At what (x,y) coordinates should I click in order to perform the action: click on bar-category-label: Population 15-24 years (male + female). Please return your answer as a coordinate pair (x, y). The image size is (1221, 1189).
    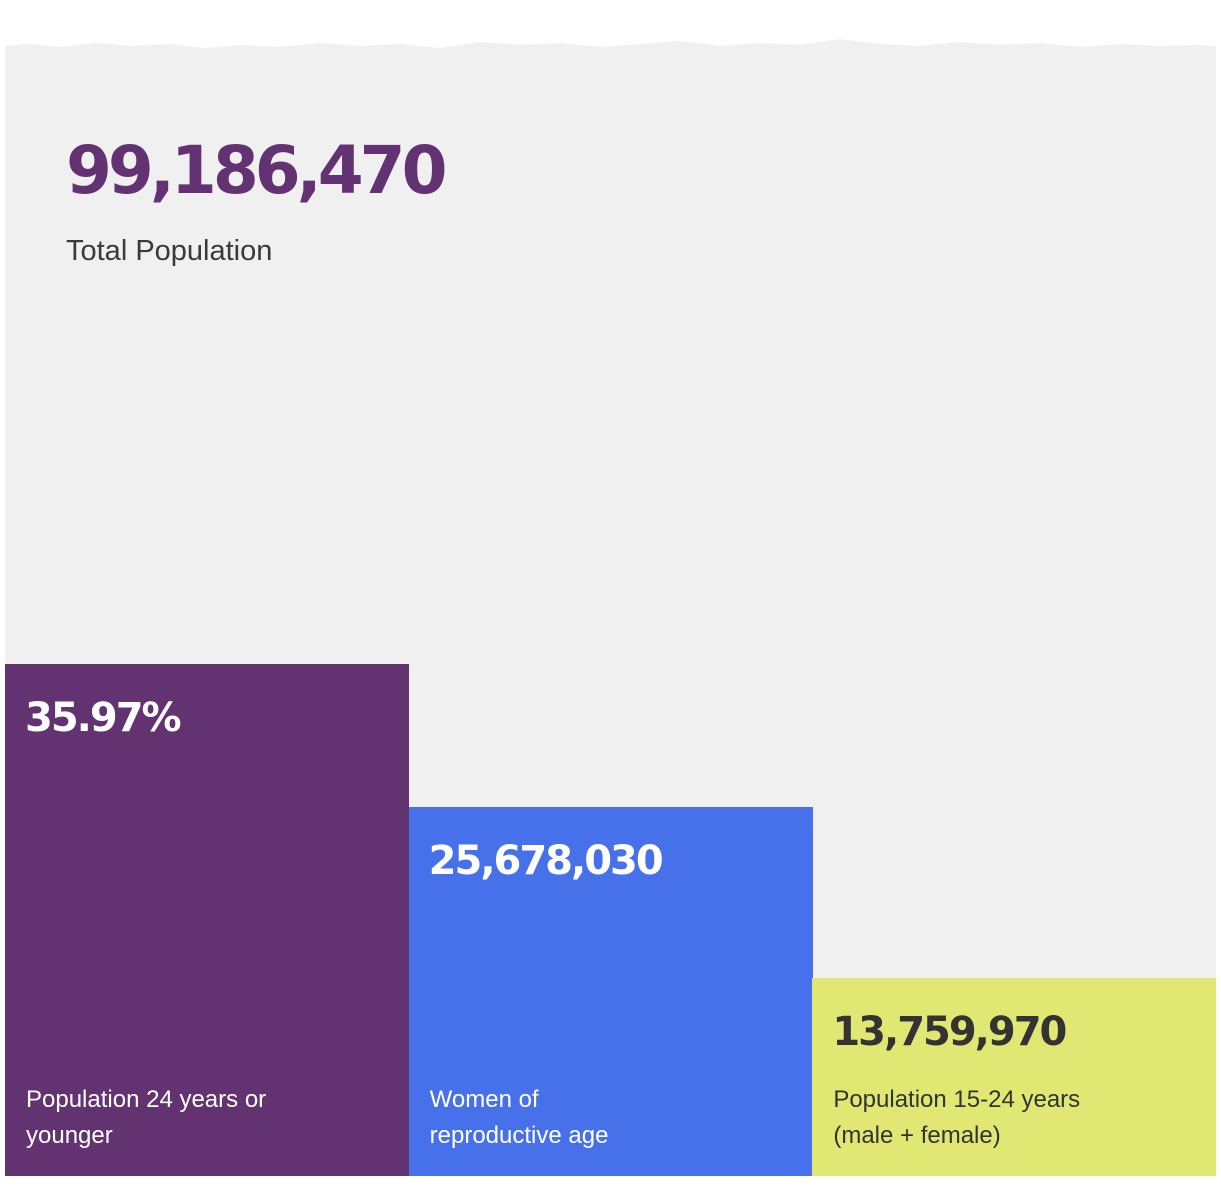
    Looking at the image, I should click on (983, 1118).